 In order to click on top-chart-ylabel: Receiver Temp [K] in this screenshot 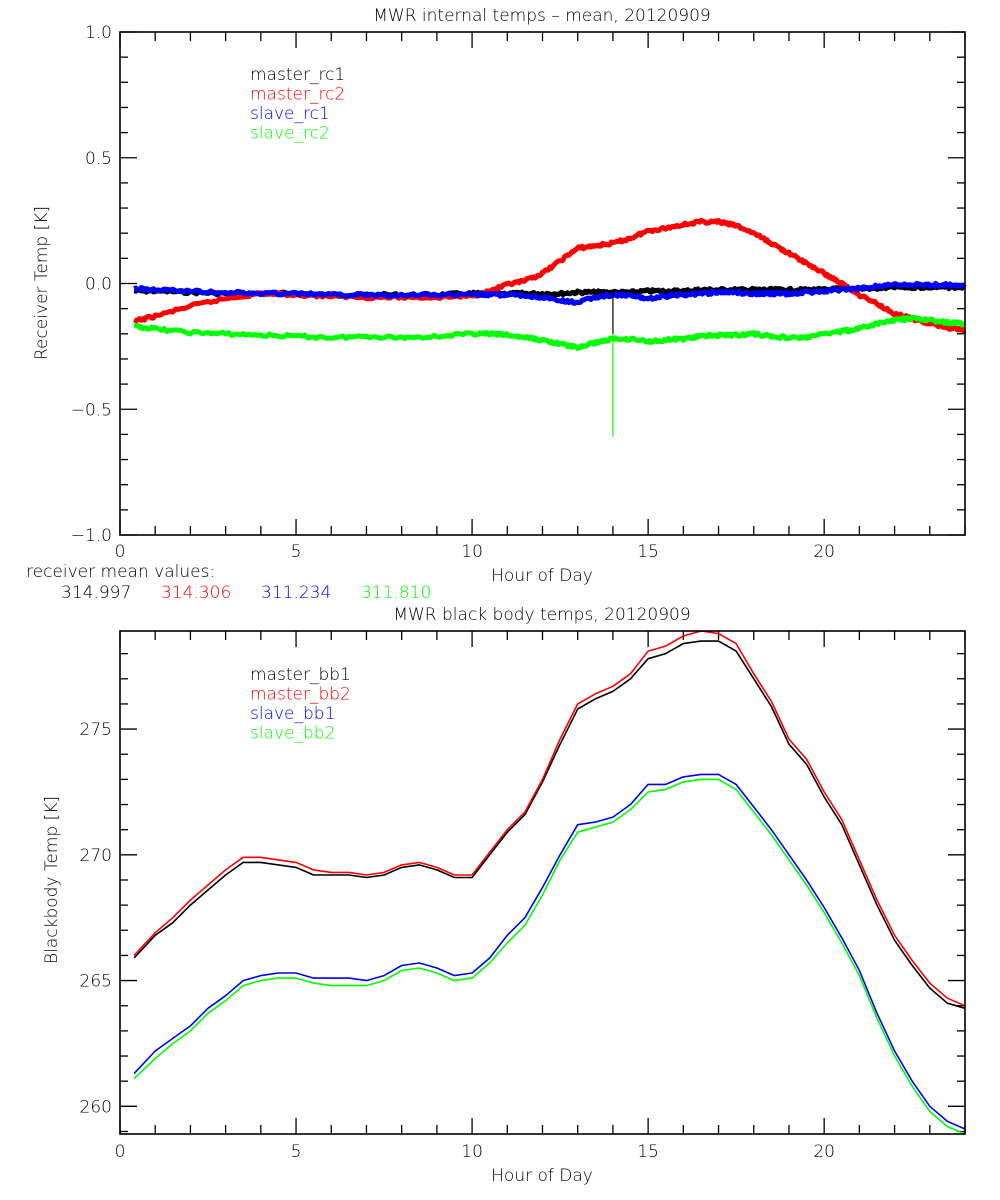, I will do `click(42, 283)`.